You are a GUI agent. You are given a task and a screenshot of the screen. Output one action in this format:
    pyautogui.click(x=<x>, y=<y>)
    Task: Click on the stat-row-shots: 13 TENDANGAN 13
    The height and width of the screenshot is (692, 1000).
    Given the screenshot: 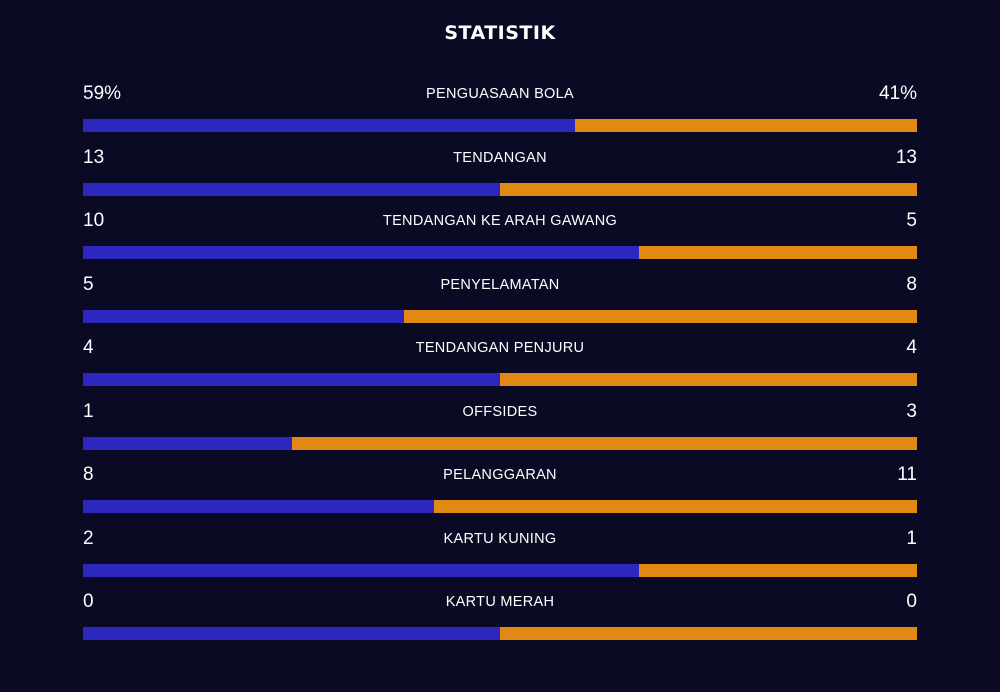 What is the action you would take?
    pyautogui.click(x=500, y=176)
    